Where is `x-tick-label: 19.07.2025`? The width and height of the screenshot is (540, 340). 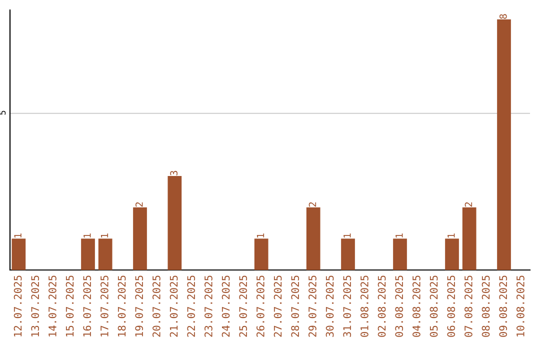 x-tick-label: 19.07.2025 is located at coordinates (139, 306).